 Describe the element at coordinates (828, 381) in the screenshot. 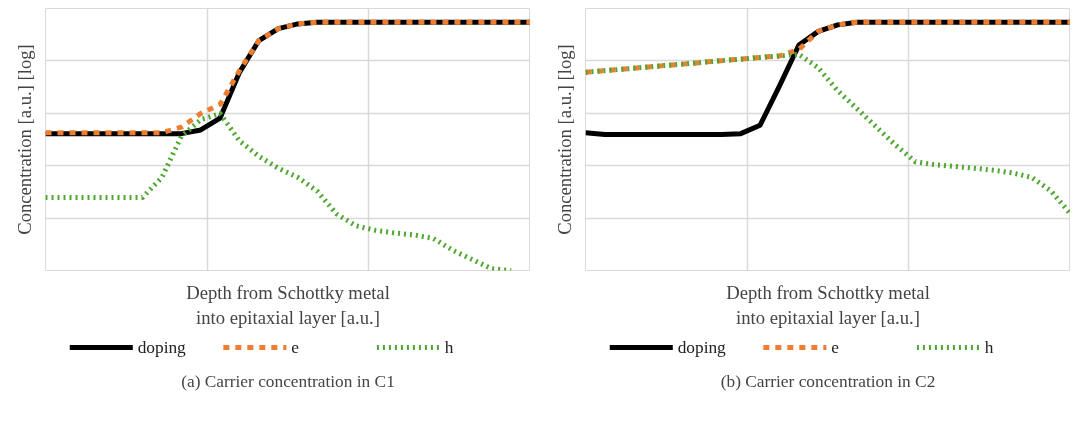

I see `text: (b) Carrier concentration in C2` at that location.